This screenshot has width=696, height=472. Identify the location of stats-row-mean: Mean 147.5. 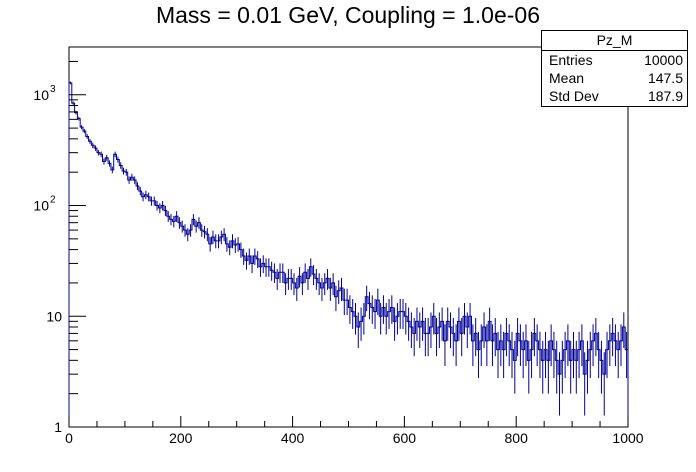
(614, 78).